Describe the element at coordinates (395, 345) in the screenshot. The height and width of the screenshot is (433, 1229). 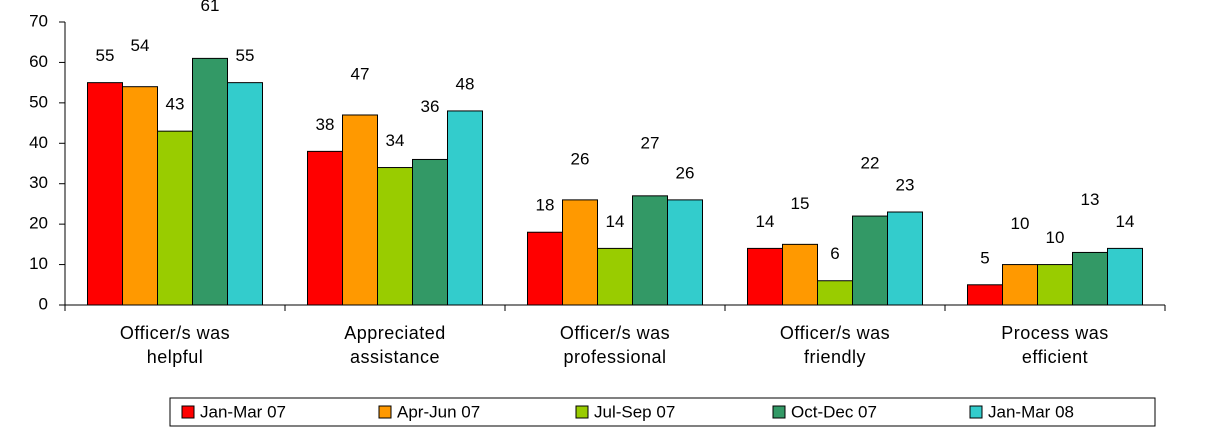
I see `x-tick-label: Appreciated assistance` at that location.